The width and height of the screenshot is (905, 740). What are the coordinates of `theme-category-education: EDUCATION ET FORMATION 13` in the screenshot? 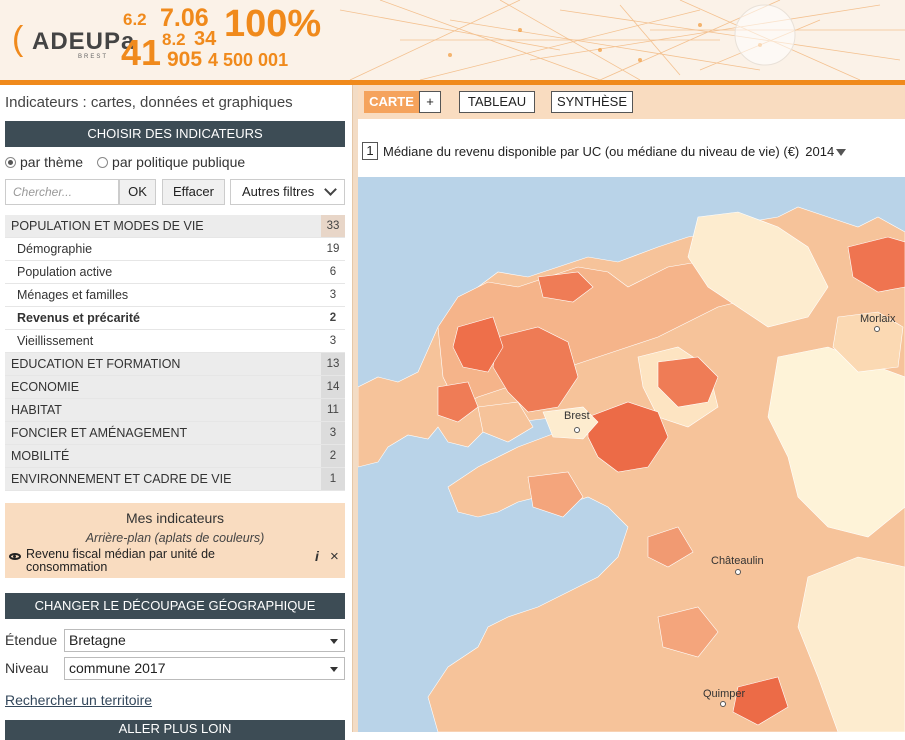 It's located at (175, 364).